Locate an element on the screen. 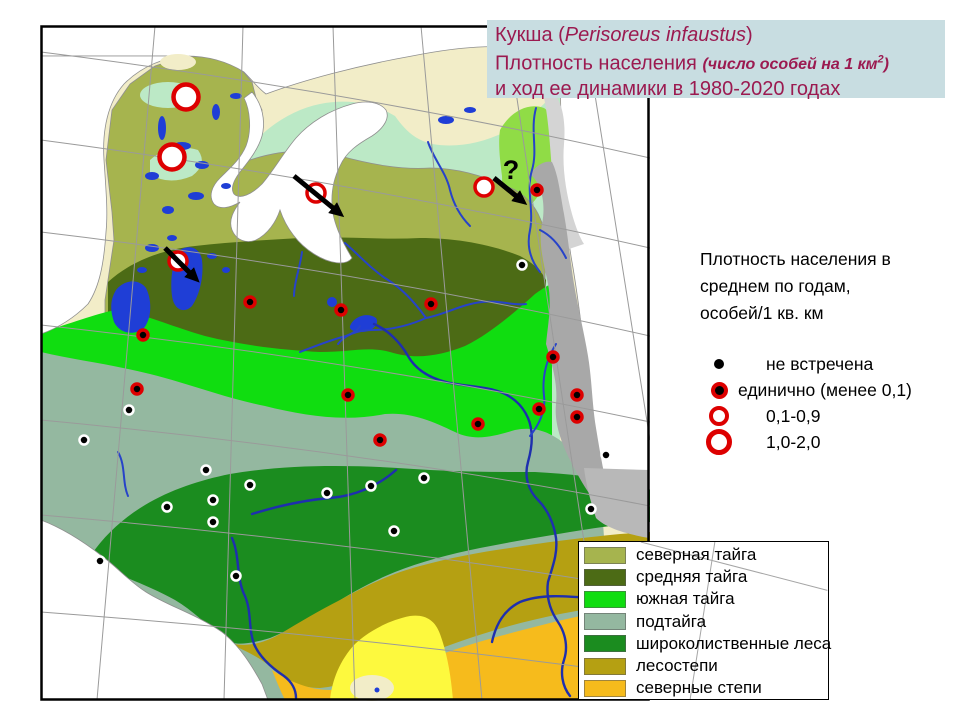 Image resolution: width=960 pixels, height=720 pixels. river-oka is located at coordinates (324, 492).